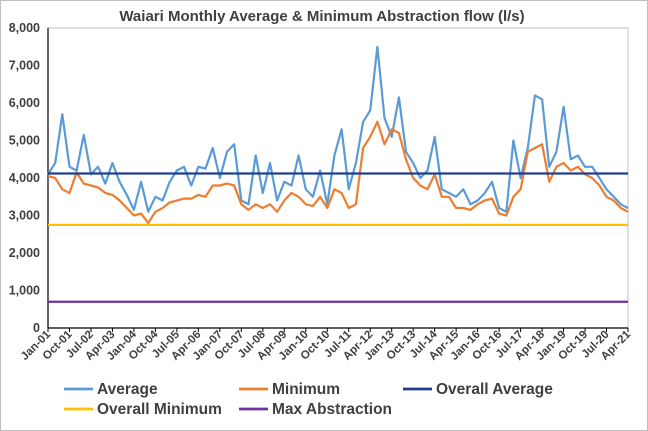 This screenshot has height=431, width=648. Describe the element at coordinates (159, 409) in the screenshot. I see `legend-label: Overall Minimum` at that location.